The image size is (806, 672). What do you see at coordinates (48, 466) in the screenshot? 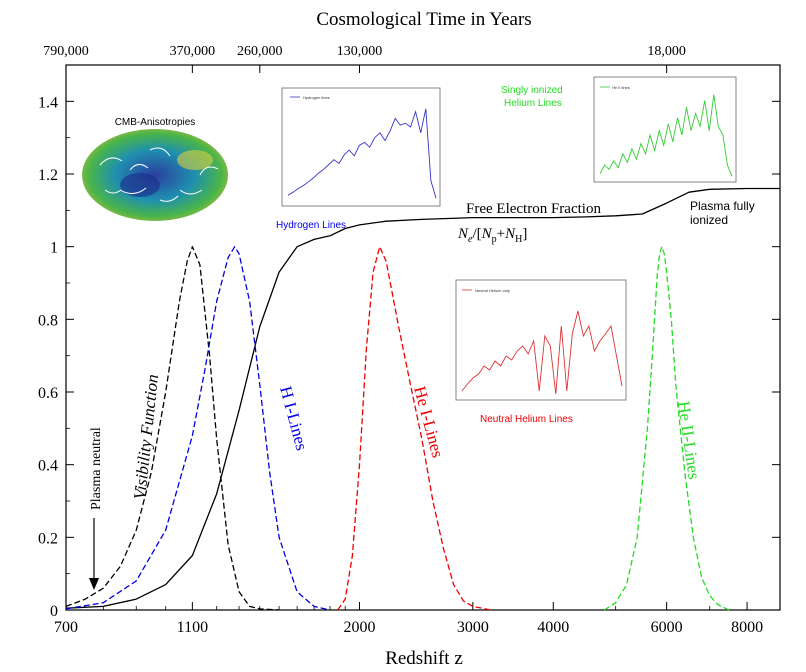
I see `y-tick-label: 0.4` at bounding box center [48, 466].